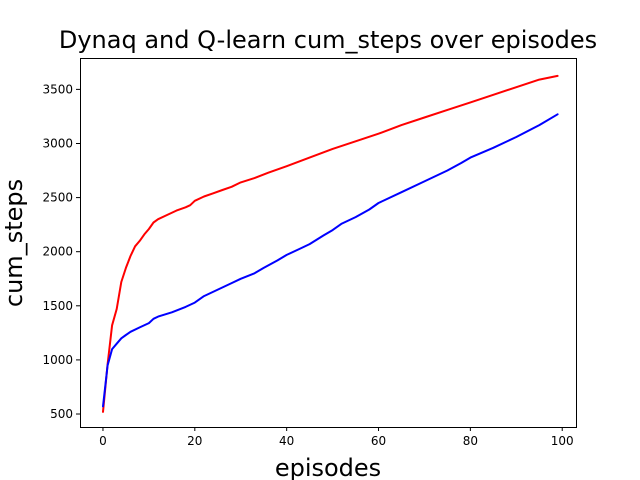 Image resolution: width=640 pixels, height=480 pixels. I want to click on y-tick-label: 2000, so click(57, 252).